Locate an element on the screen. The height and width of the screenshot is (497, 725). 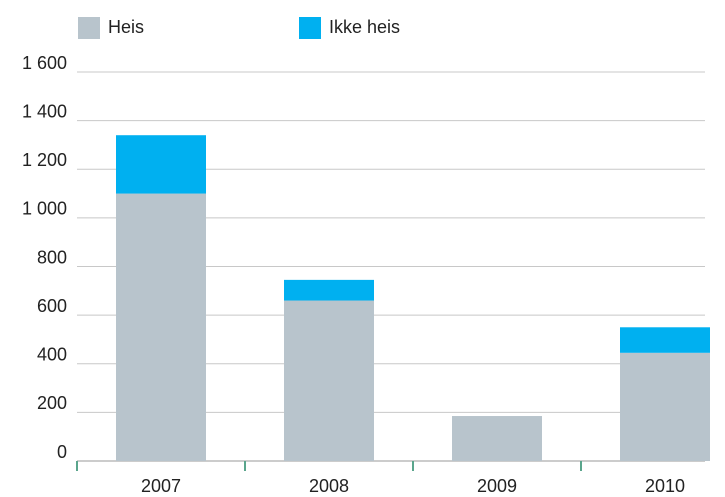
x-tick-label: 2008 is located at coordinates (329, 486).